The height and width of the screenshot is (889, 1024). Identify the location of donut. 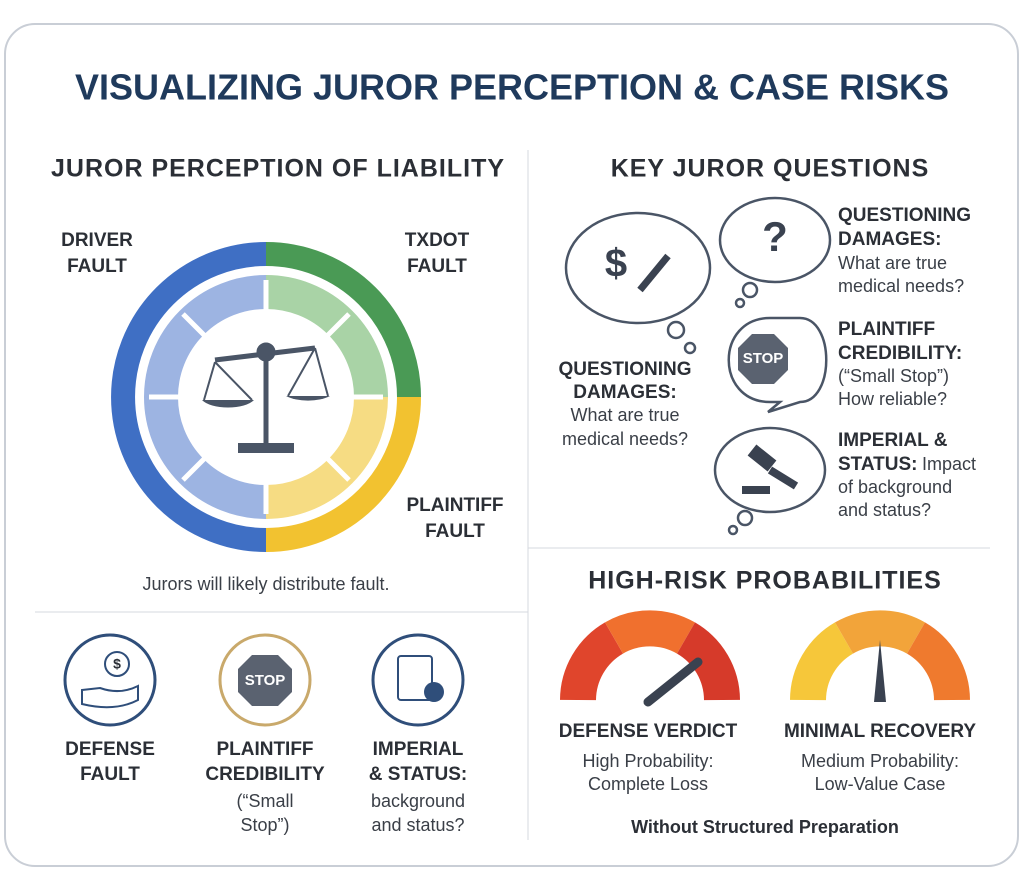
(266, 397).